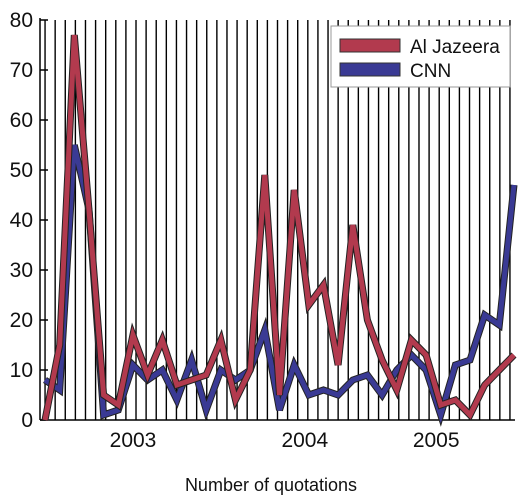 The height and width of the screenshot is (500, 518). I want to click on x-axis-ticks: 2003 2004 2005, so click(285, 440).